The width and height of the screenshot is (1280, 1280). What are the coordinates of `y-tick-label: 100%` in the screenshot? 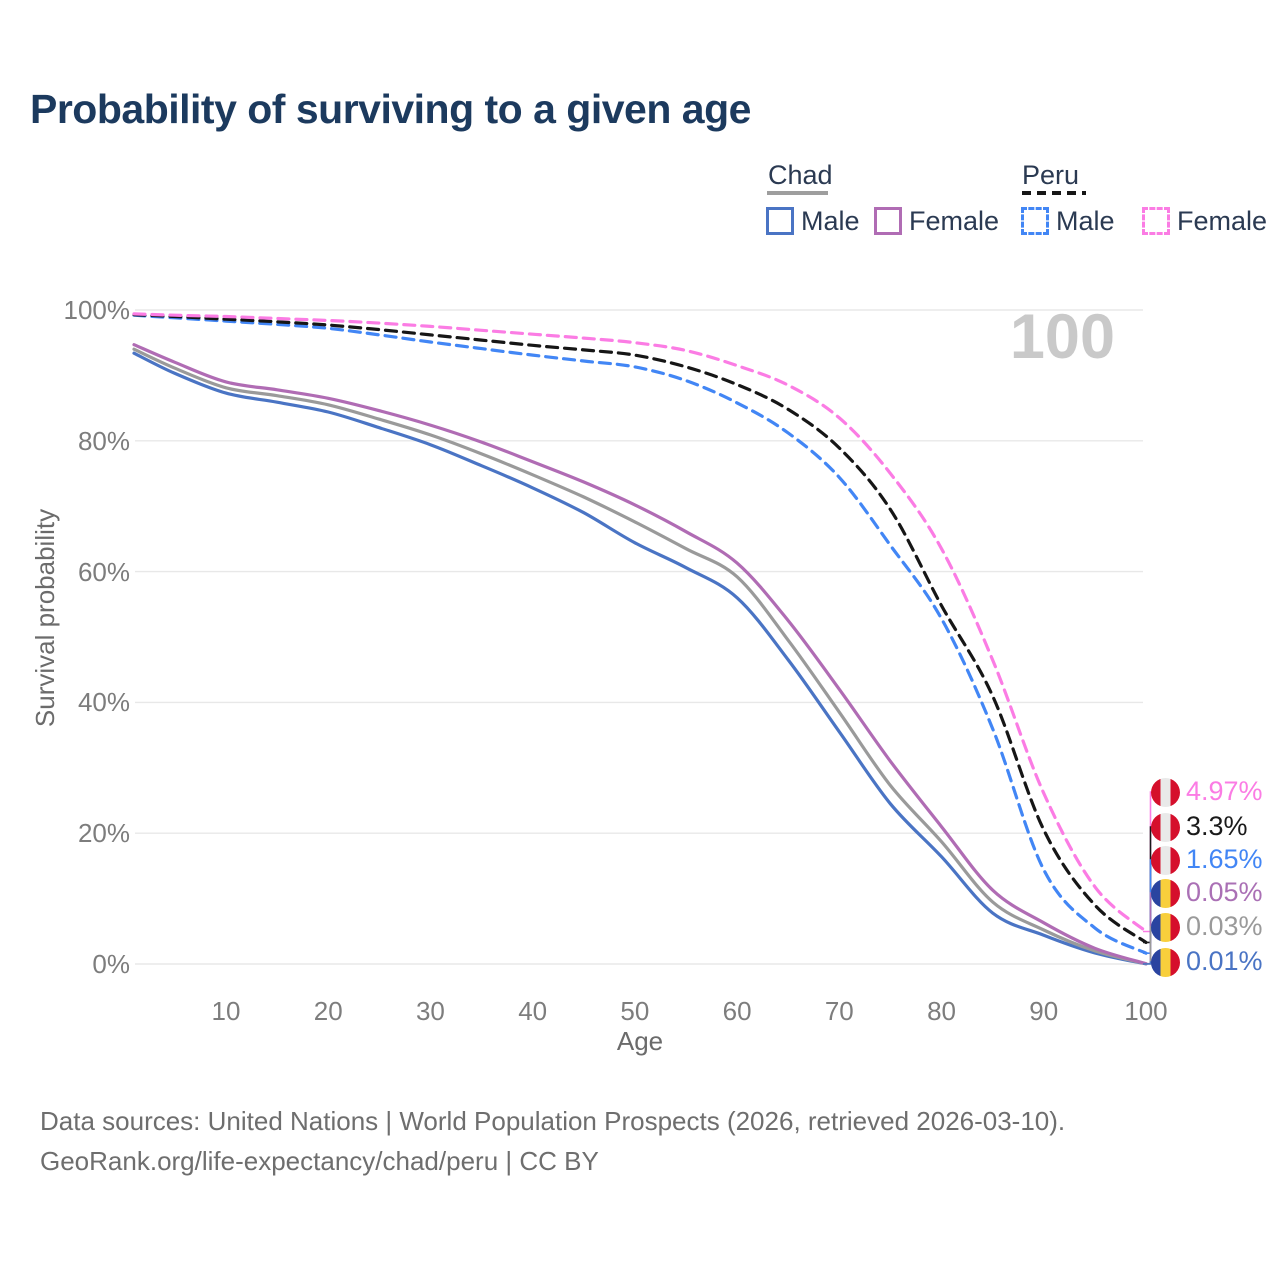 It's located at (97, 310).